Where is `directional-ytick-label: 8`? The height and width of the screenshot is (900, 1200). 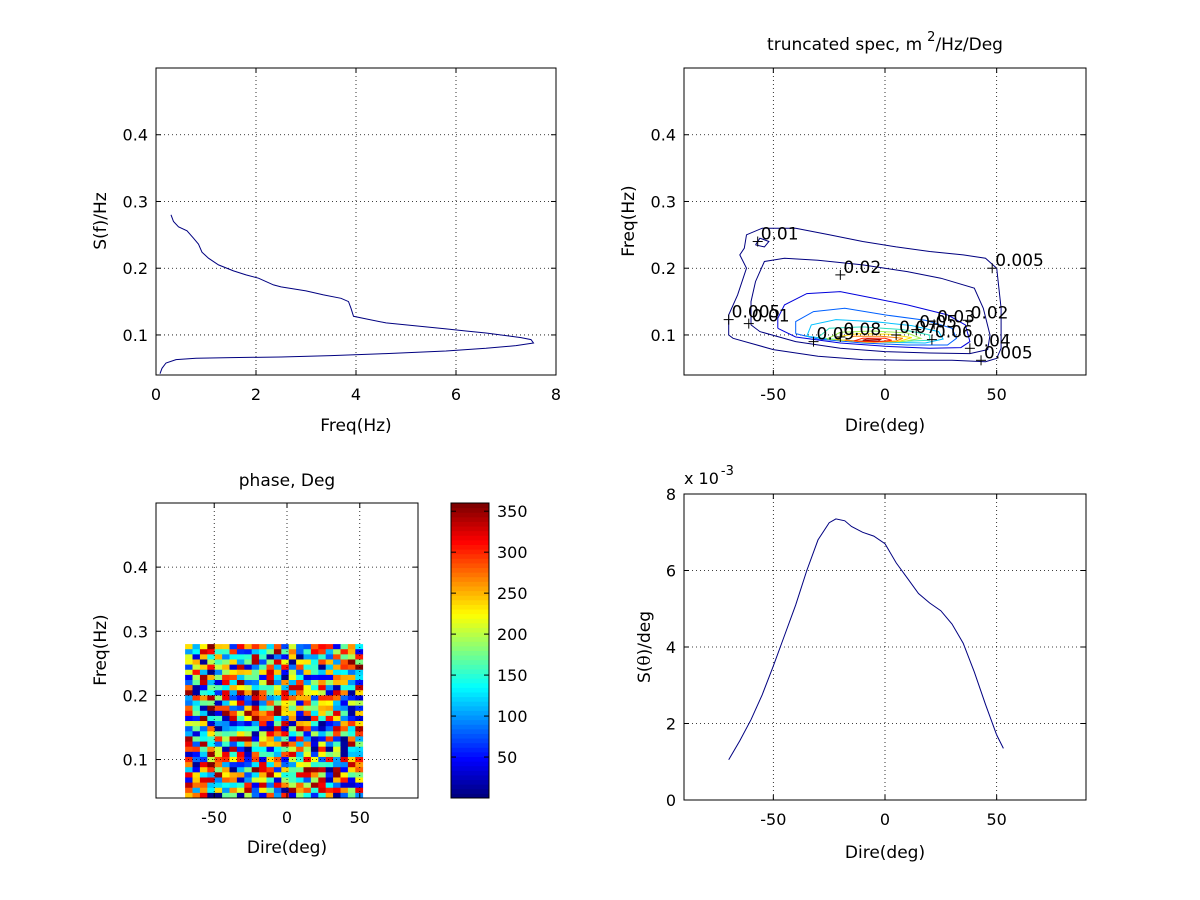 directional-ytick-label: 8 is located at coordinates (671, 494).